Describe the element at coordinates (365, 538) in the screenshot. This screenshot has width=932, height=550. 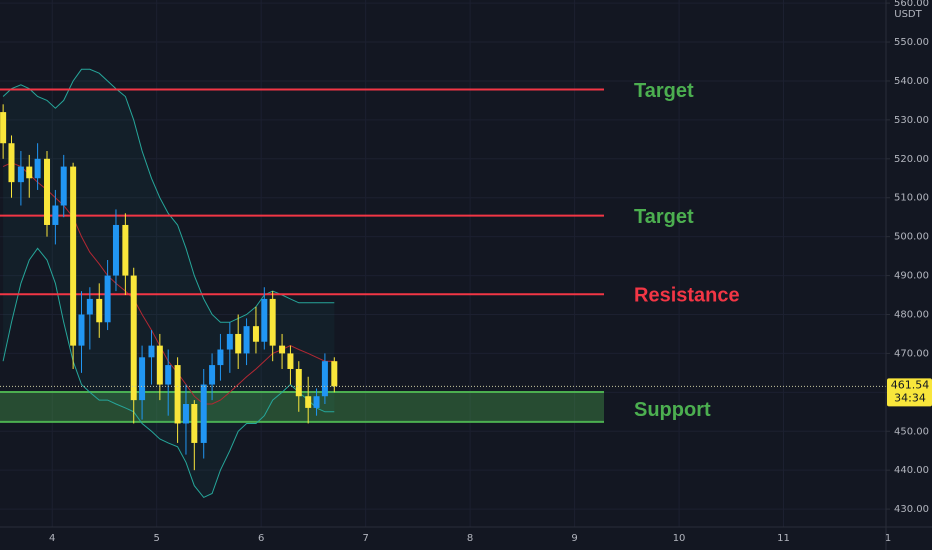
I see `x-tick-label: 7` at that location.